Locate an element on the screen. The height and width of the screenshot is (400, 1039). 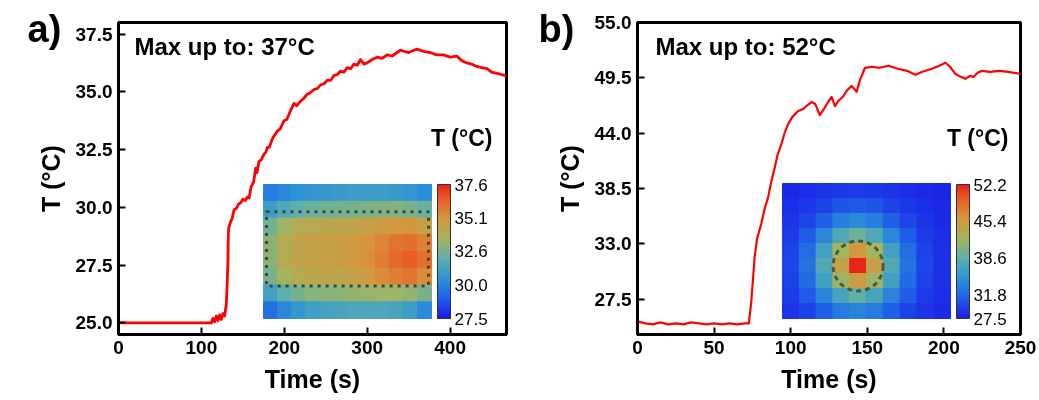
y-tick-label: 32.5 is located at coordinates (94, 150).